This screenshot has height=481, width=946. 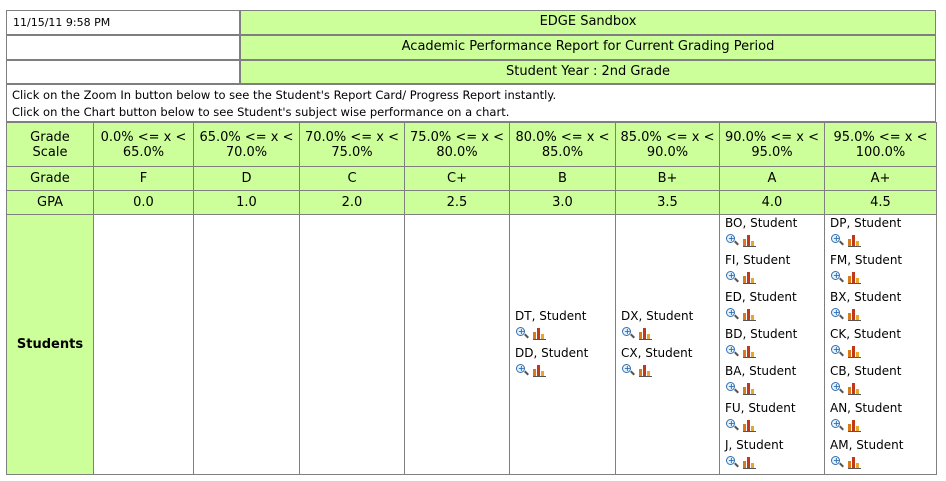 I want to click on student-entry: CK, Student +, so click(x=883, y=343).